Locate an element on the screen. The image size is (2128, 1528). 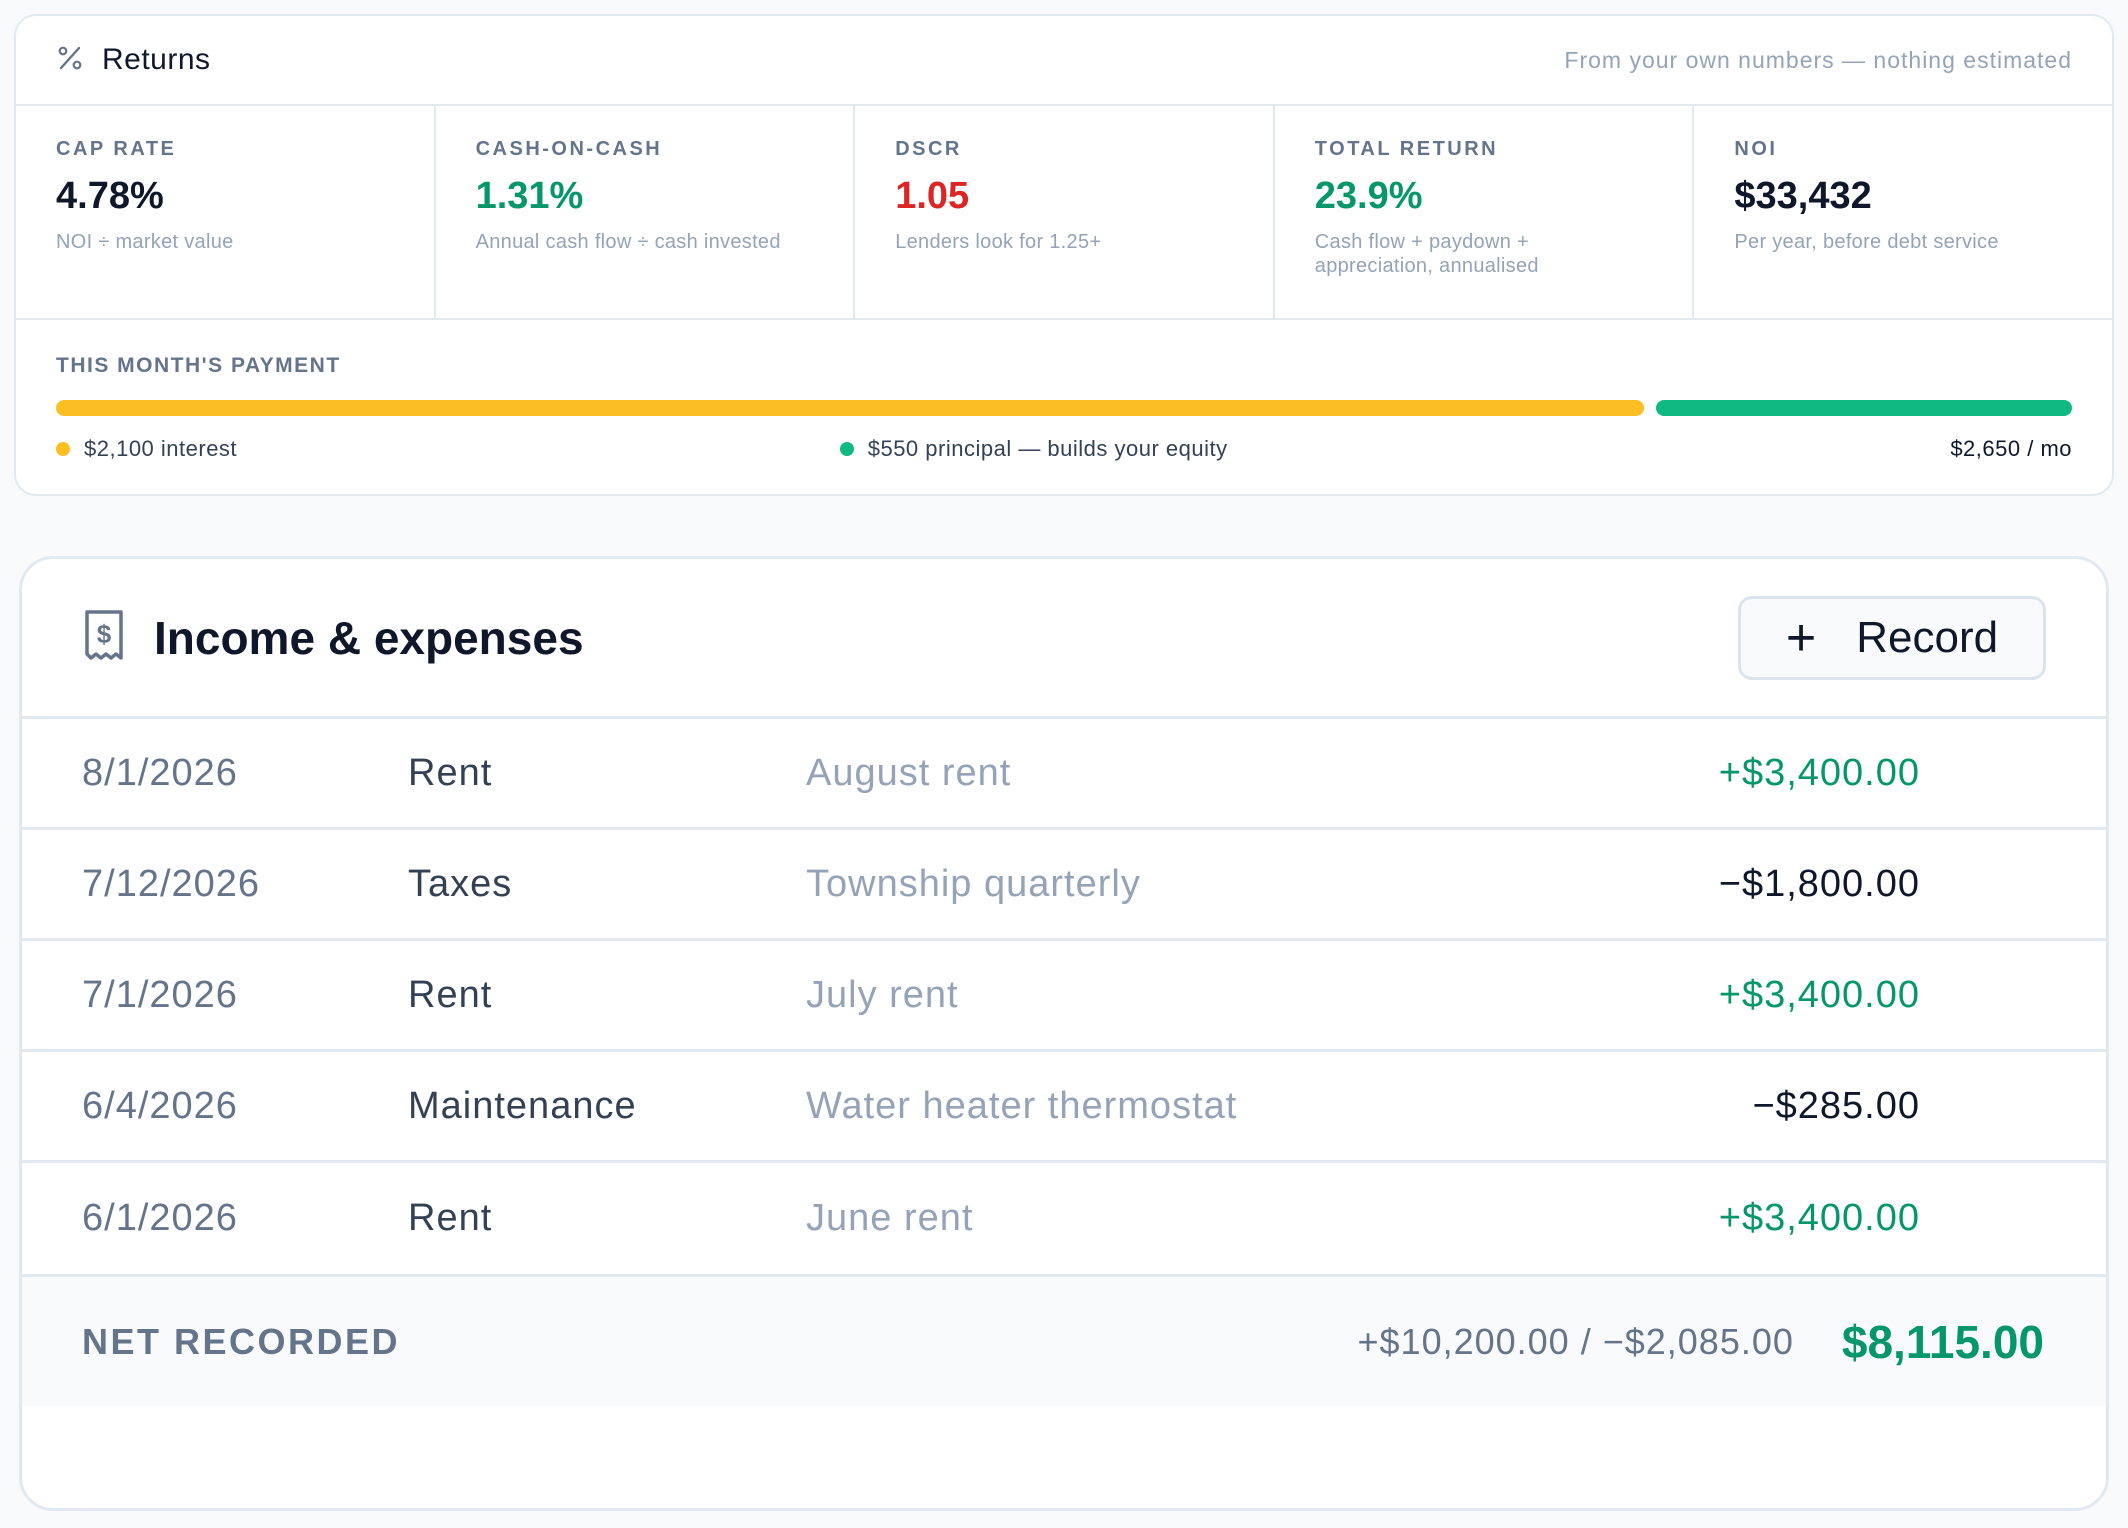
tx-category: Maintenance is located at coordinates (522, 1105).